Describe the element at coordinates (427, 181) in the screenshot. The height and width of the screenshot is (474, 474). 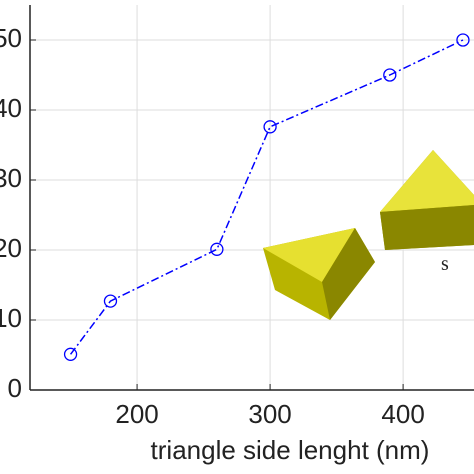
I see `prism-right-top` at that location.